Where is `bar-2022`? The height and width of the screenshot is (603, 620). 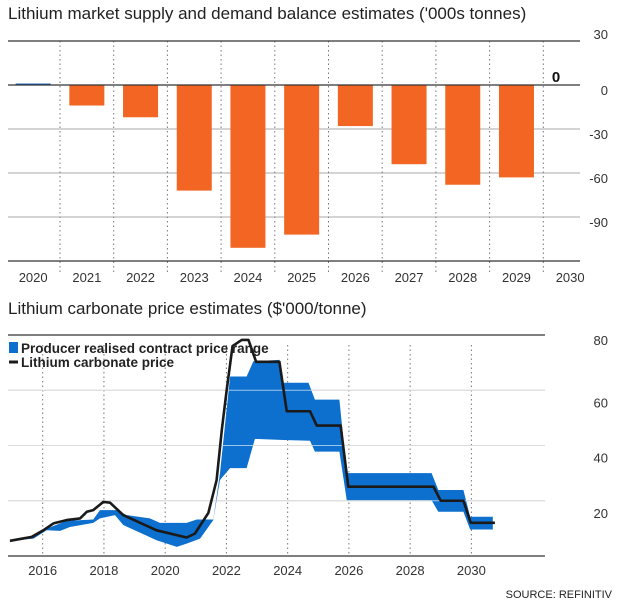 bar-2022 is located at coordinates (141, 101).